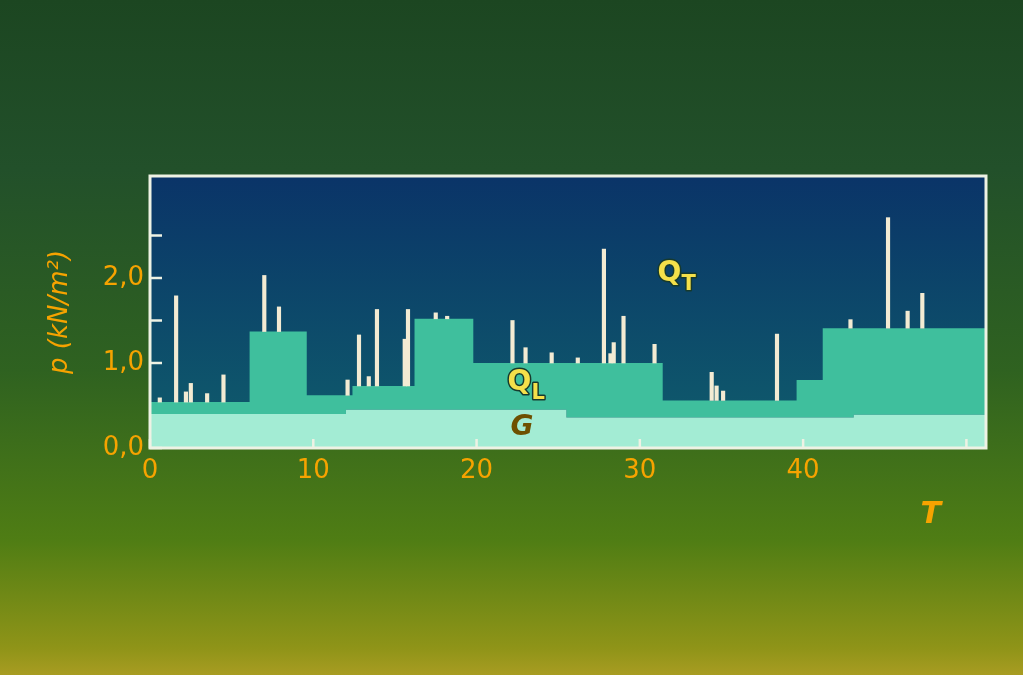  What do you see at coordinates (58, 312) in the screenshot?
I see `y-axis-title: p (kN/m²)` at bounding box center [58, 312].